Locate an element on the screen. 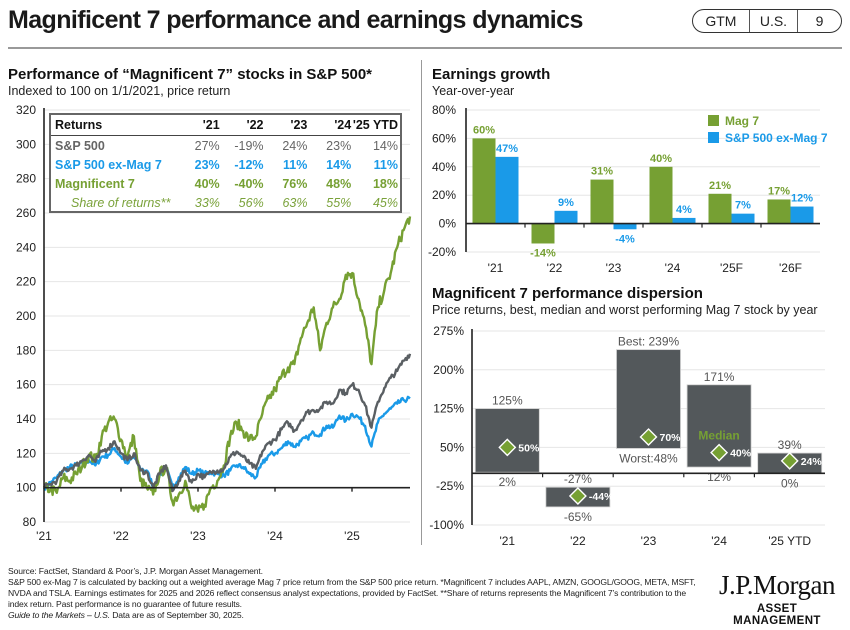  worst-label: -65% is located at coordinates (578, 517).